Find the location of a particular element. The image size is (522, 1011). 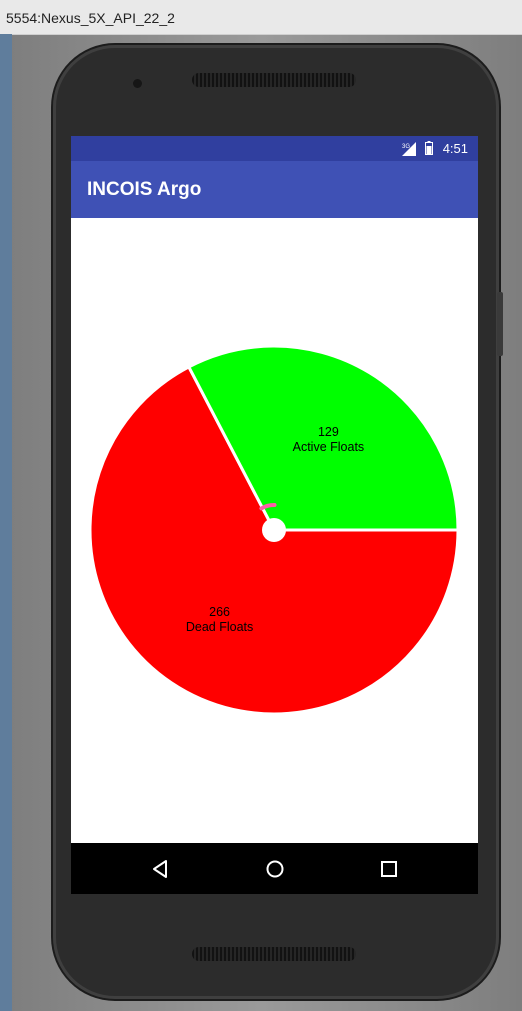

battery-icon is located at coordinates (429, 148).